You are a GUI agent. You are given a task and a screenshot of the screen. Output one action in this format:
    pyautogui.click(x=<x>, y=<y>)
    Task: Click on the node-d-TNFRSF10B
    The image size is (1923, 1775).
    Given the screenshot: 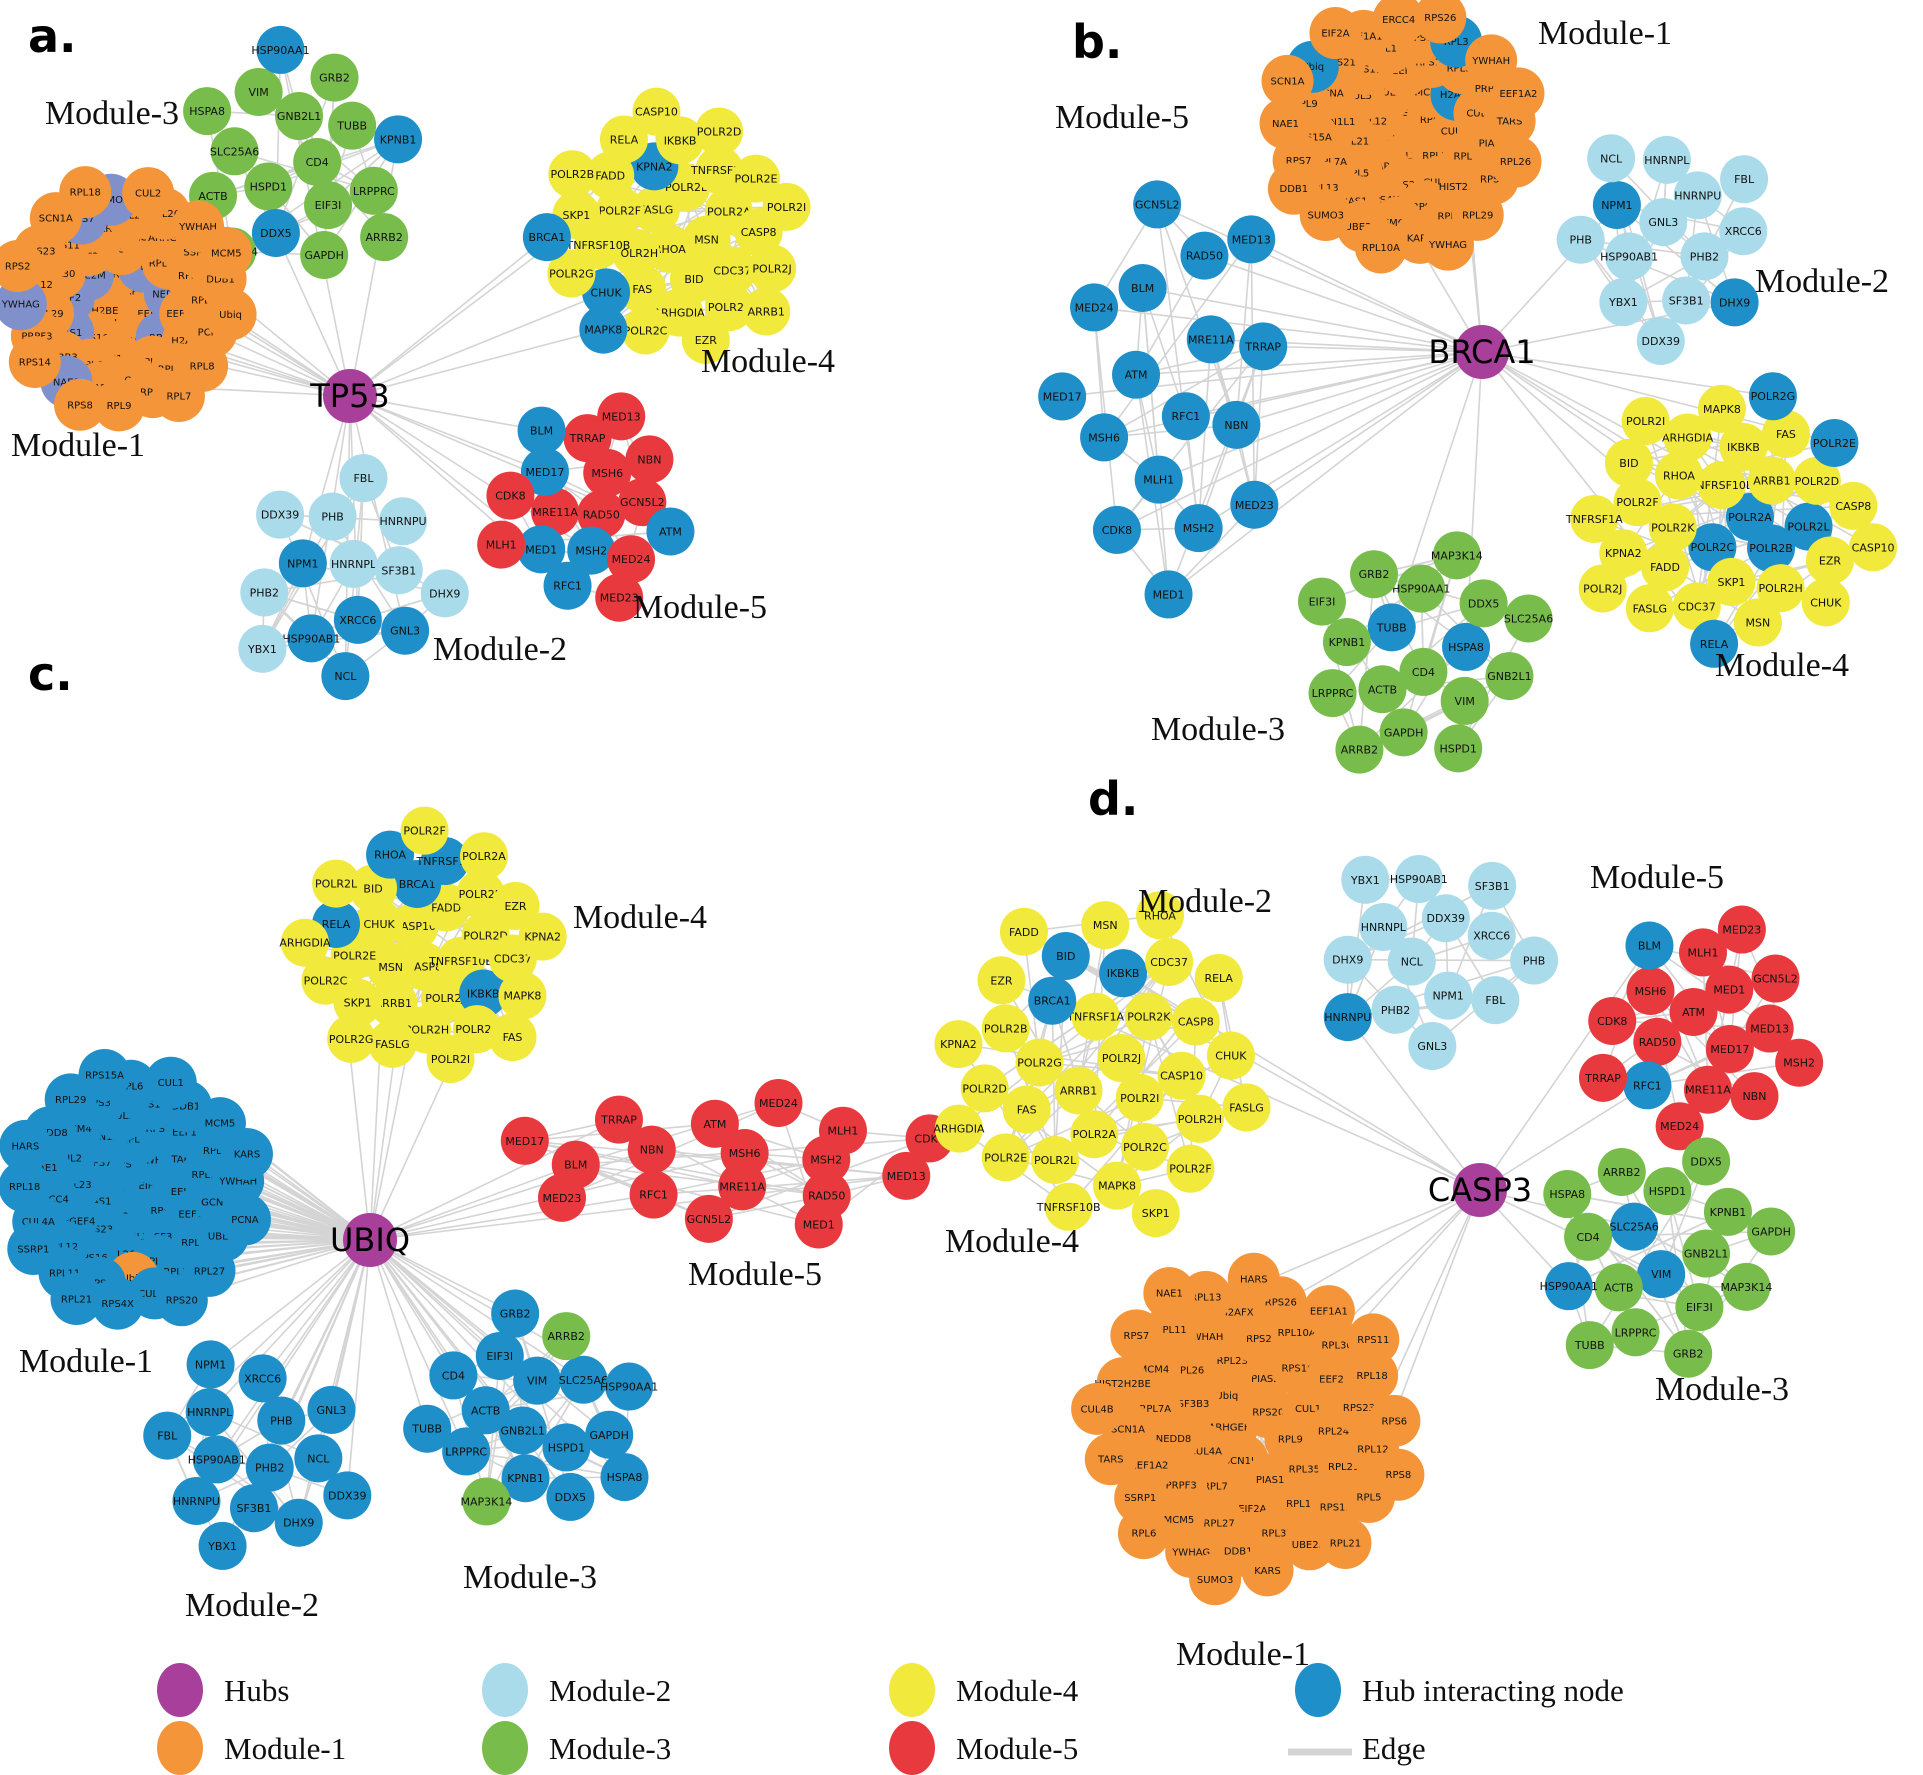 What is the action you would take?
    pyautogui.click(x=1068, y=1206)
    